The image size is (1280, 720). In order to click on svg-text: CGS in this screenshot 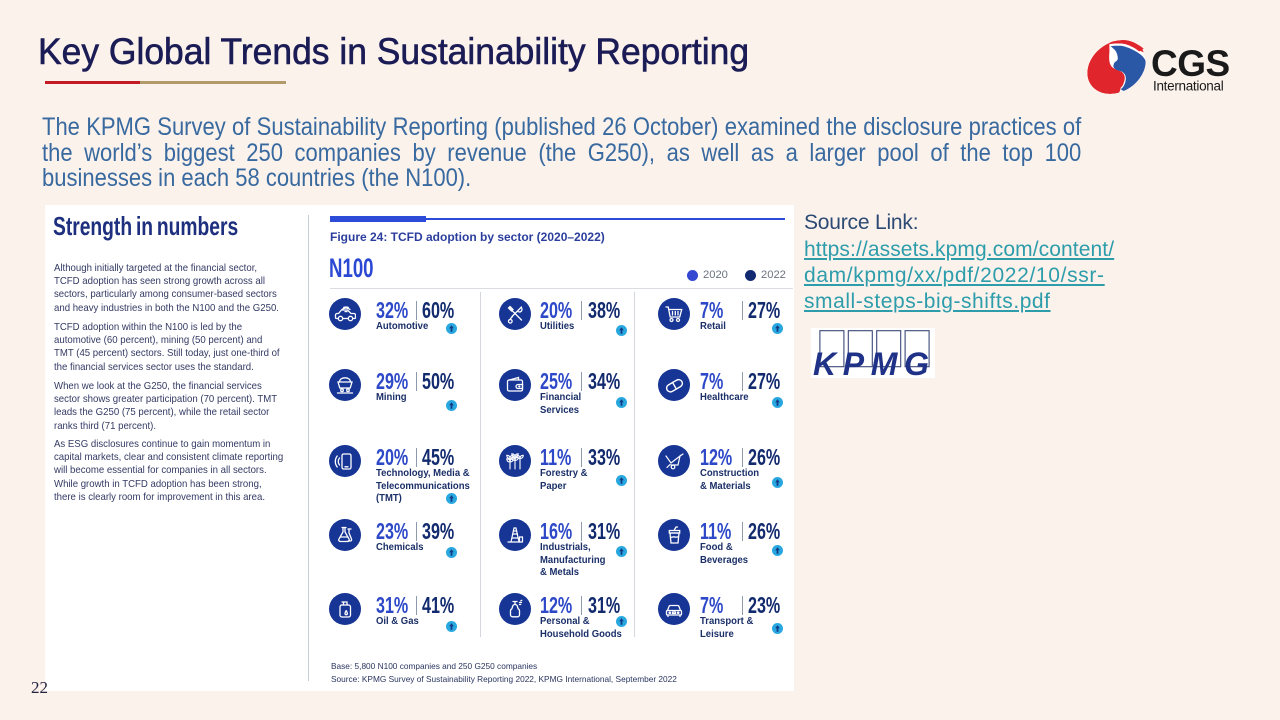, I will do `click(1190, 63)`.